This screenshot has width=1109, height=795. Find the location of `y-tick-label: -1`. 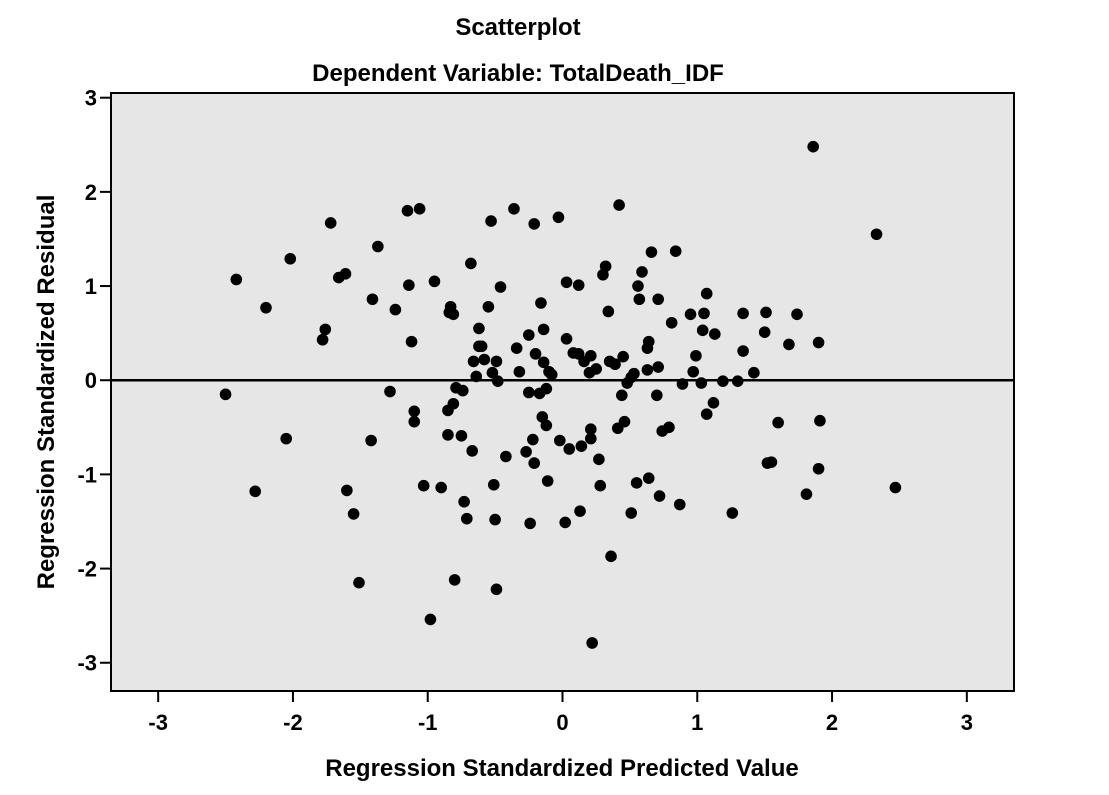

y-tick-label: -1 is located at coordinates (87, 474).